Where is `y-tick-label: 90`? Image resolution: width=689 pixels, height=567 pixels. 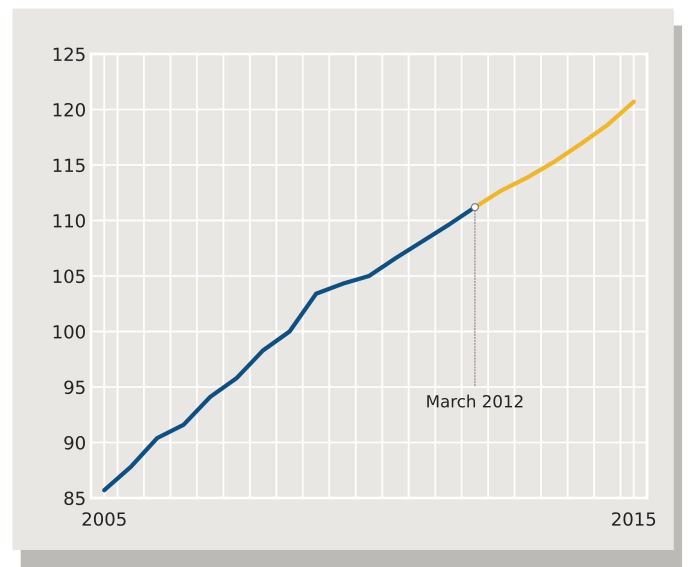 y-tick-label: 90 is located at coordinates (74, 443).